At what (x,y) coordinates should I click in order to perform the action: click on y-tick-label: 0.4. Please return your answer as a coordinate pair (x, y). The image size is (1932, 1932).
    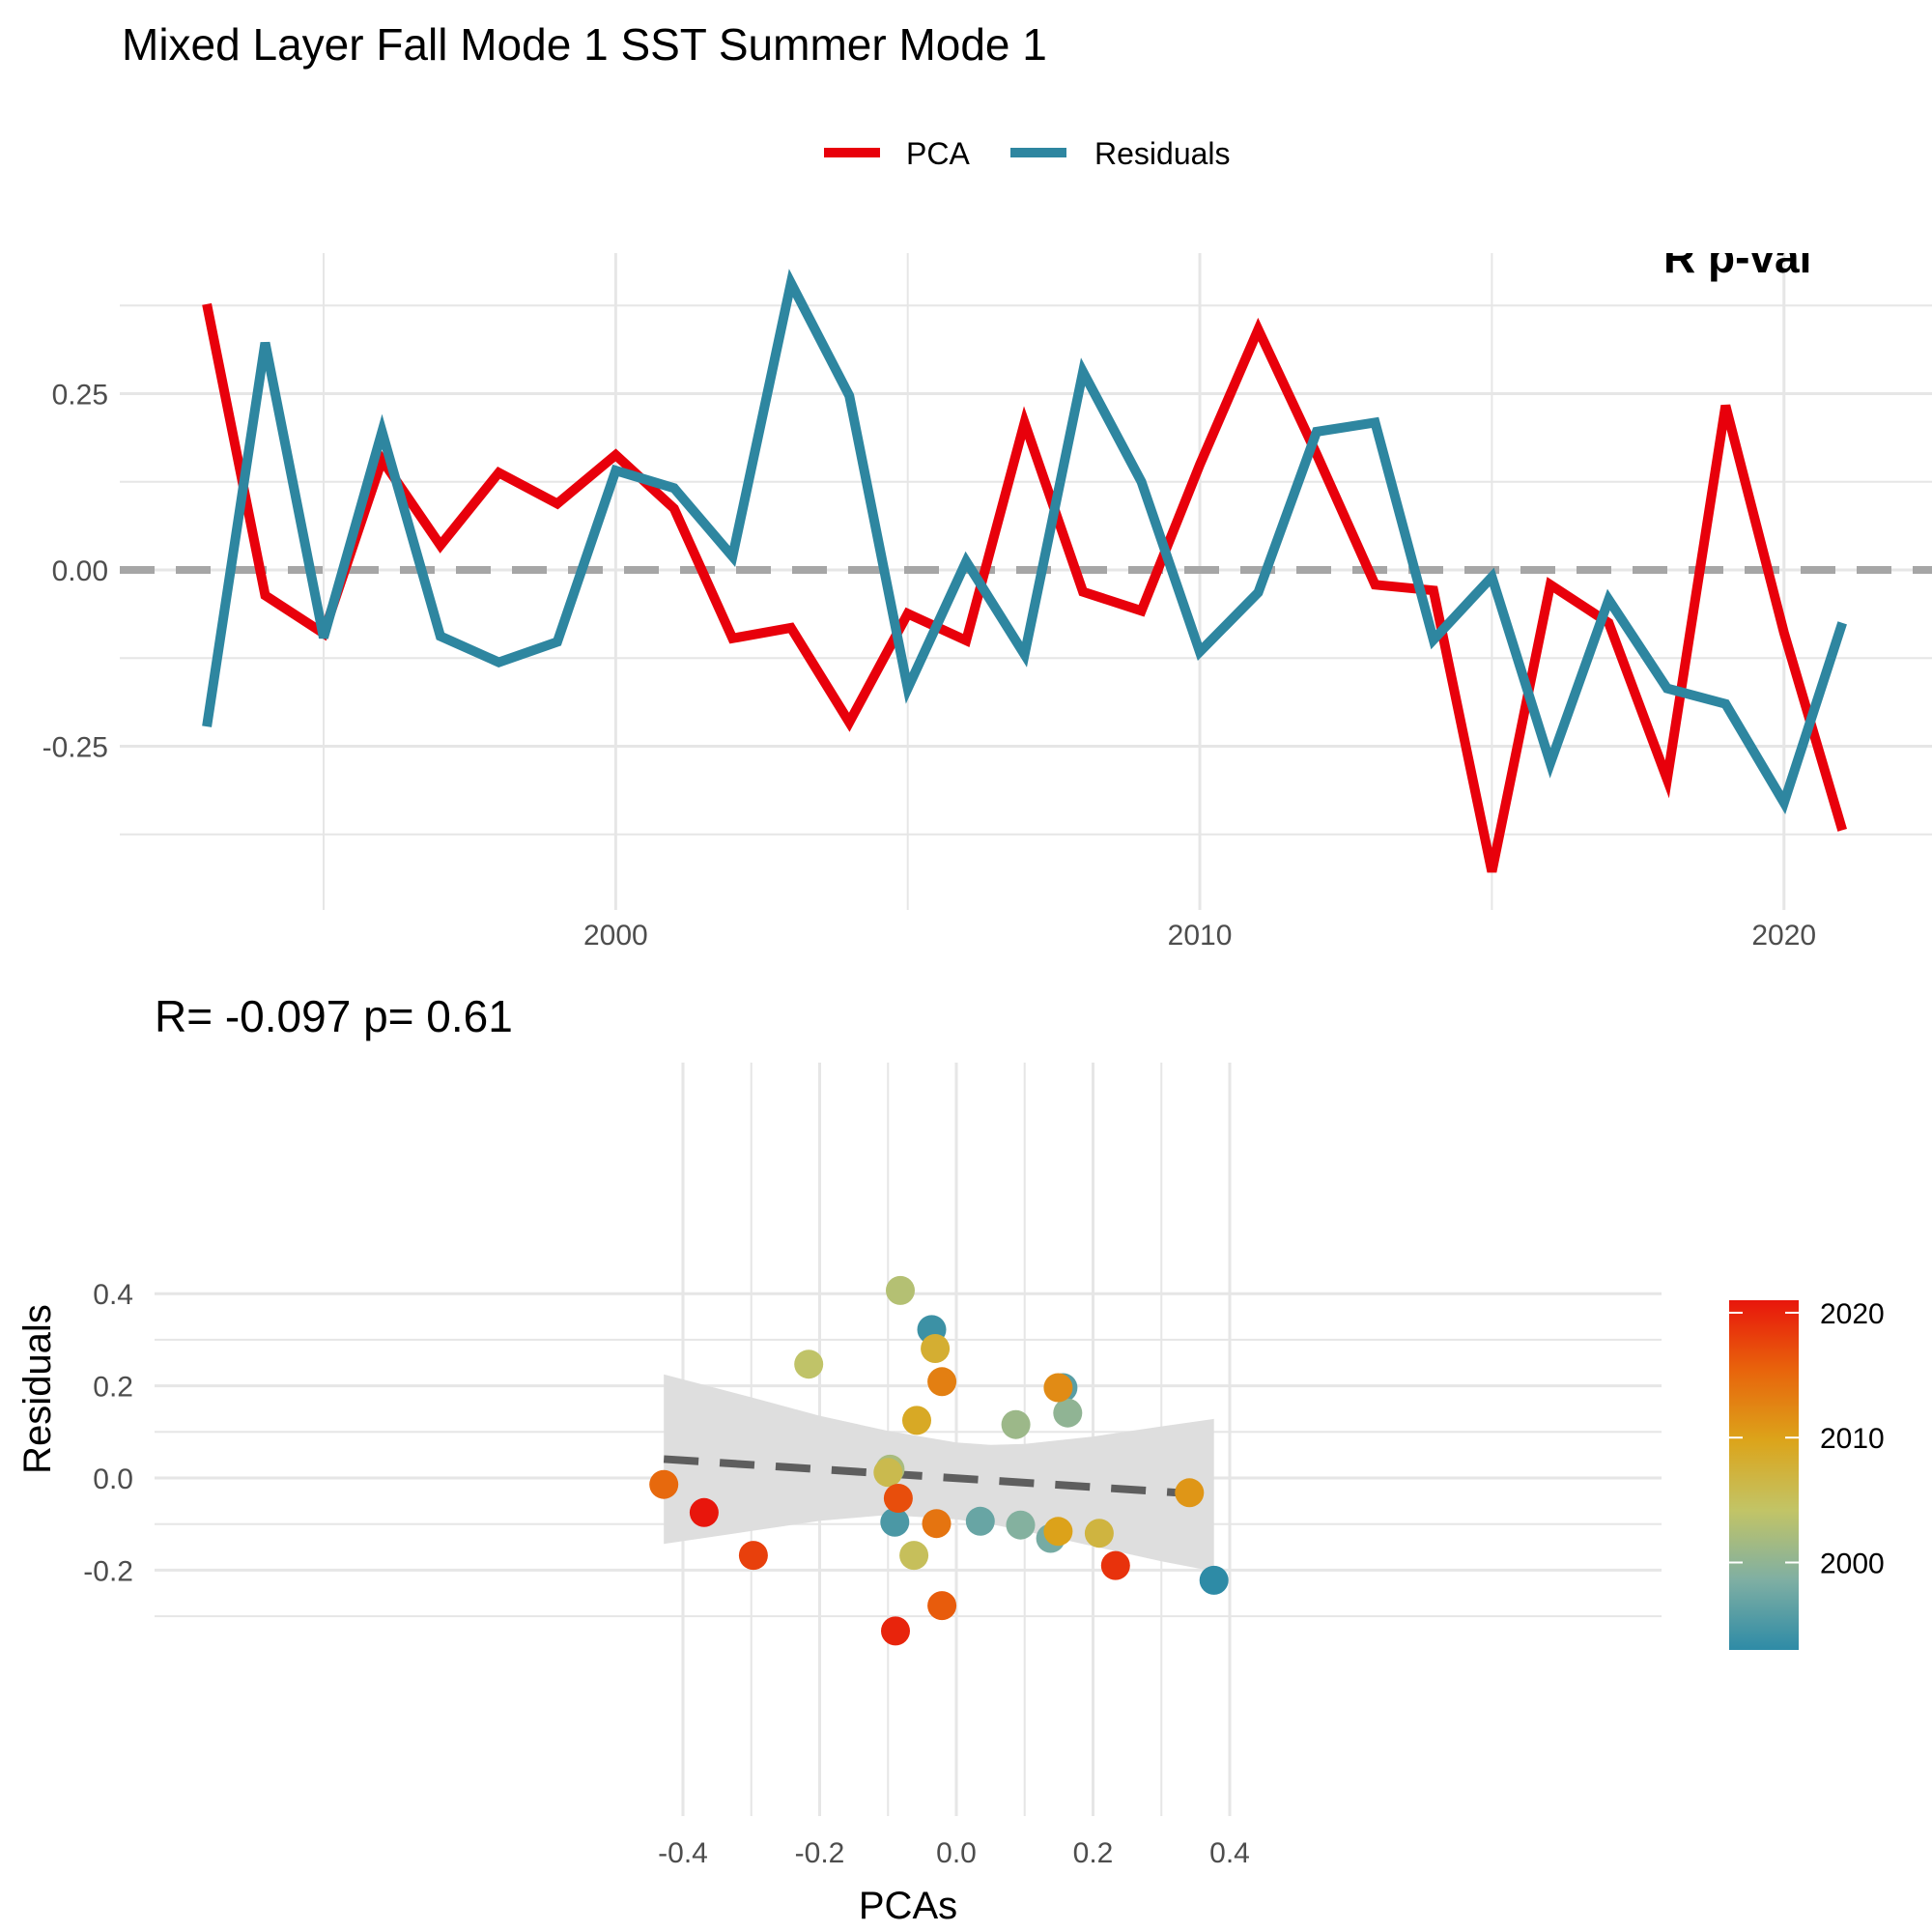
    Looking at the image, I should click on (113, 1295).